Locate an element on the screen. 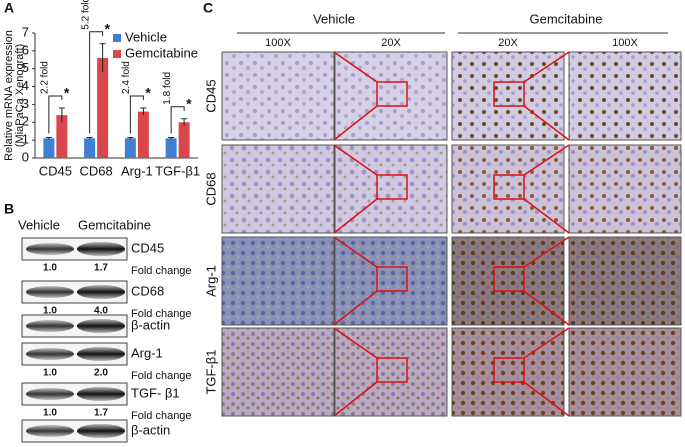 Image resolution: width=685 pixels, height=447 pixels. fold-value: 2.0 is located at coordinates (101, 373).